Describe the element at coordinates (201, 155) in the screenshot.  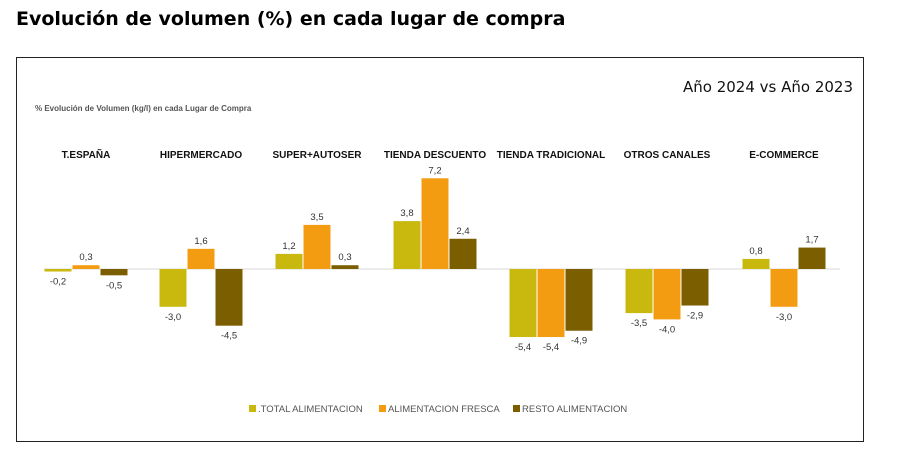
I see `category-label: HIPERMERCADO` at that location.